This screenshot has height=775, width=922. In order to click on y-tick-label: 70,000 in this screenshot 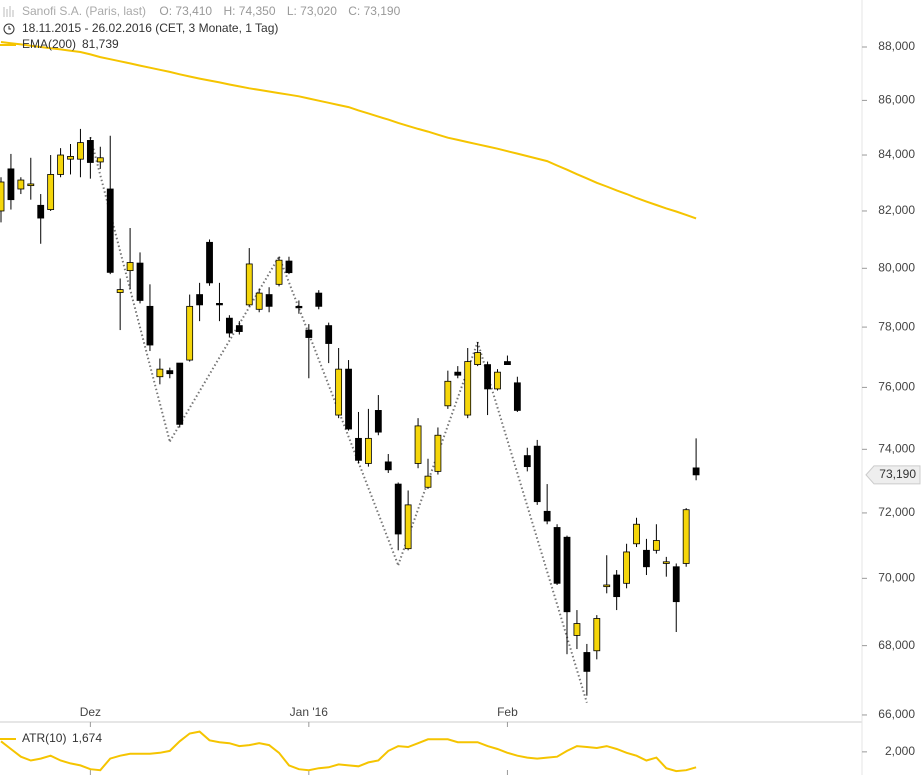, I will do `click(896, 578)`.